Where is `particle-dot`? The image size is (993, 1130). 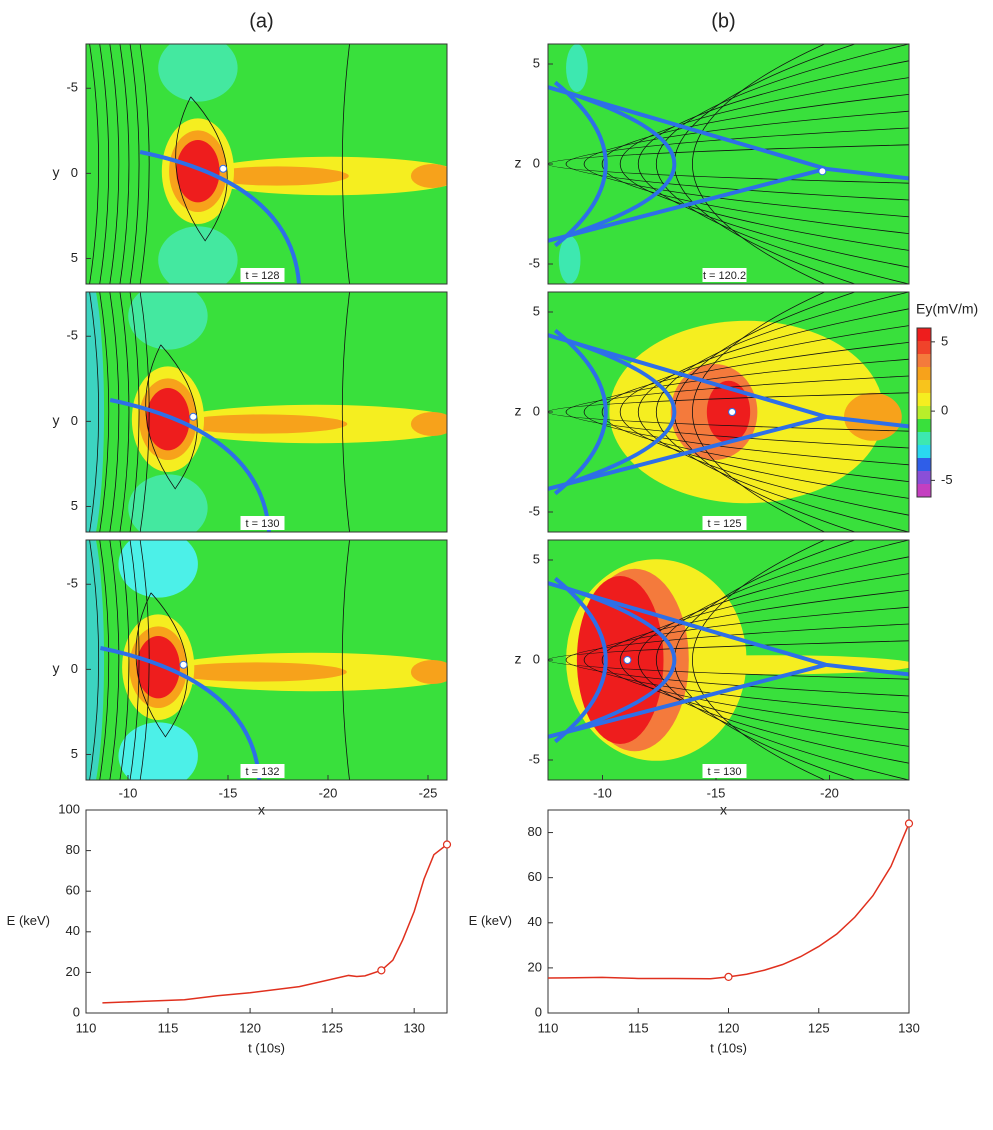 particle-dot is located at coordinates (627, 660).